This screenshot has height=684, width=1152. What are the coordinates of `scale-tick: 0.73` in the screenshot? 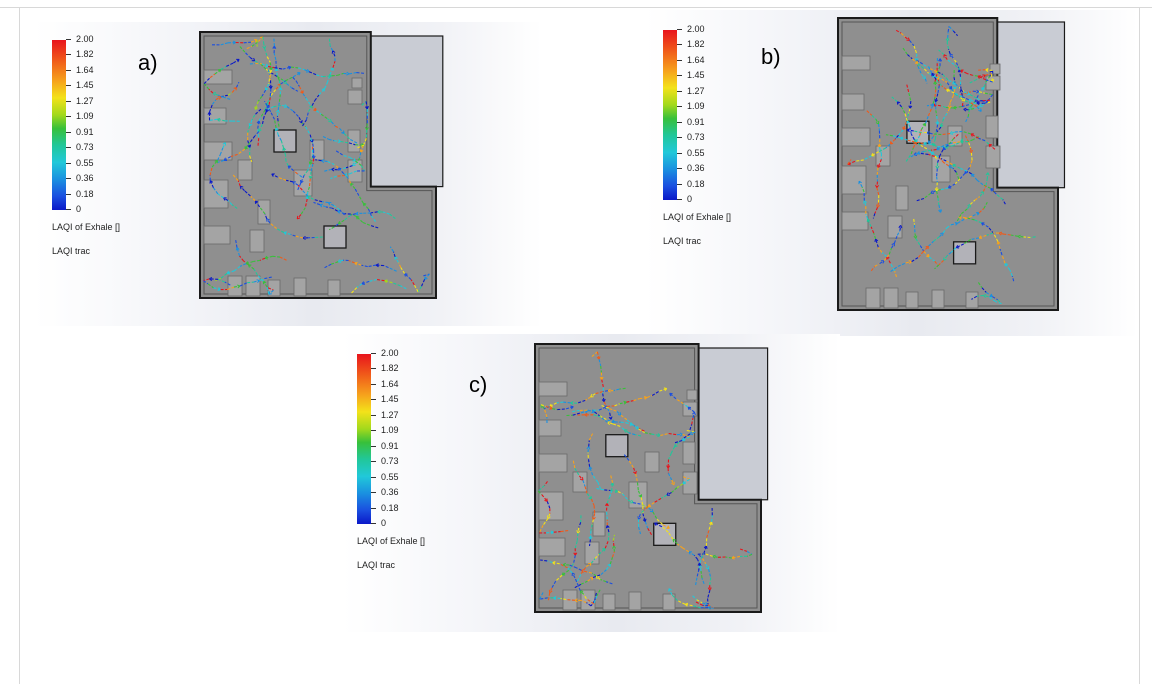 It's located at (101, 147).